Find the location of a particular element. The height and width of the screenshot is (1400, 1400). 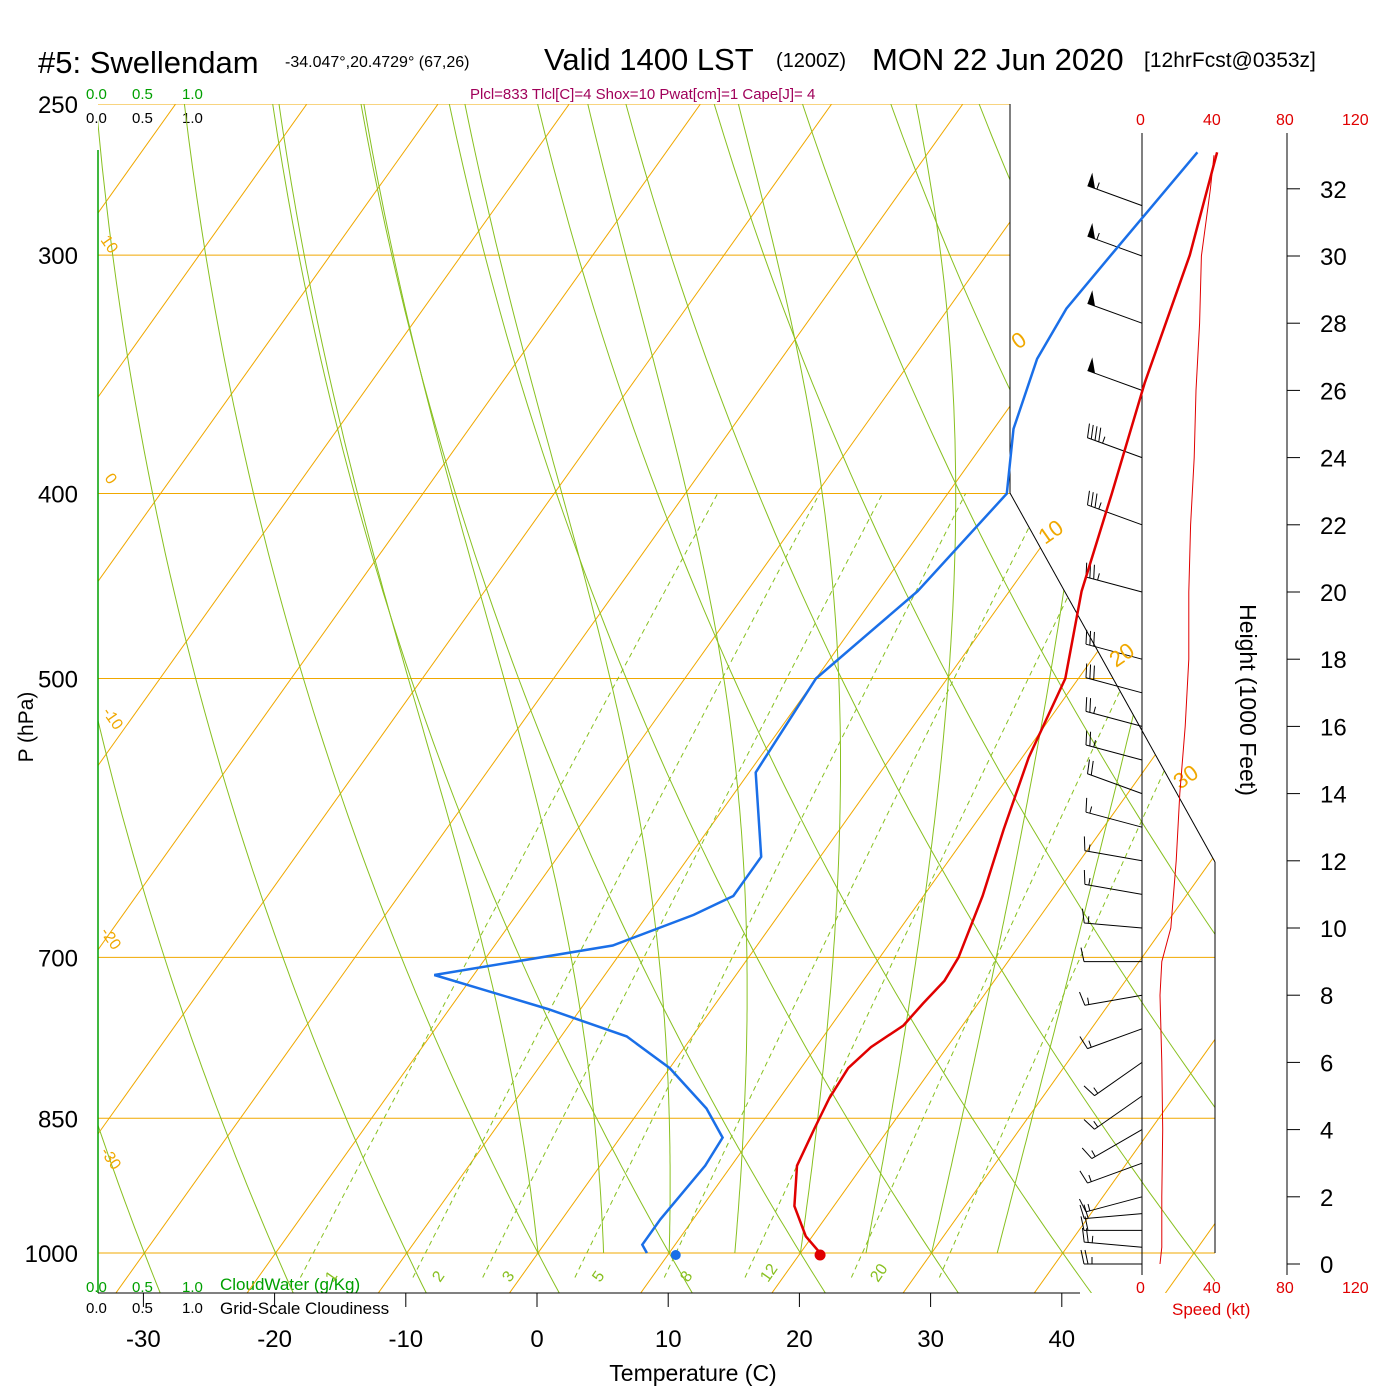

cloudwater-label: CloudWater (g/Kg) is located at coordinates (290, 1284).